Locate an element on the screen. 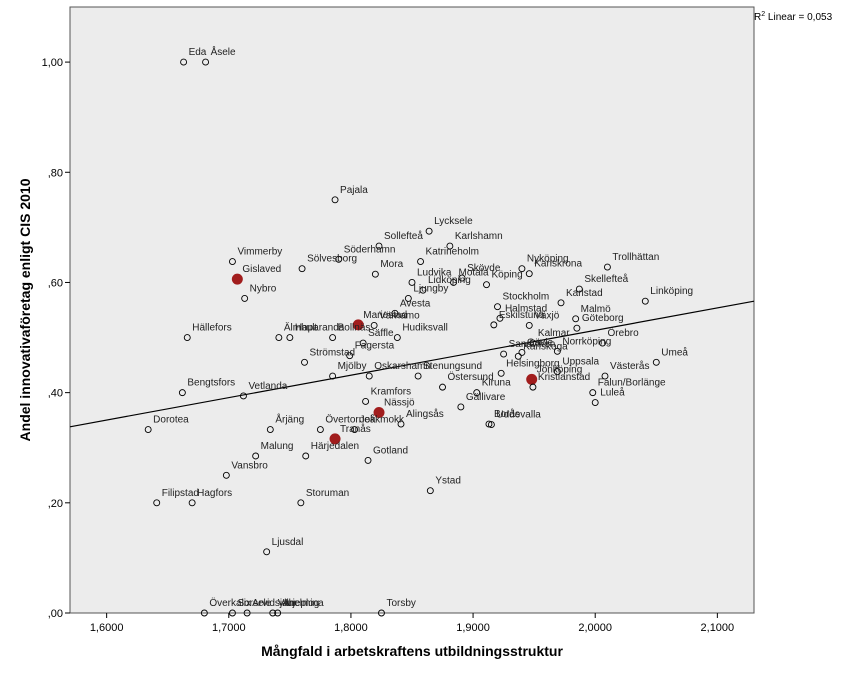 The height and width of the screenshot is (674, 841). point-label: Nyköping is located at coordinates (548, 259).